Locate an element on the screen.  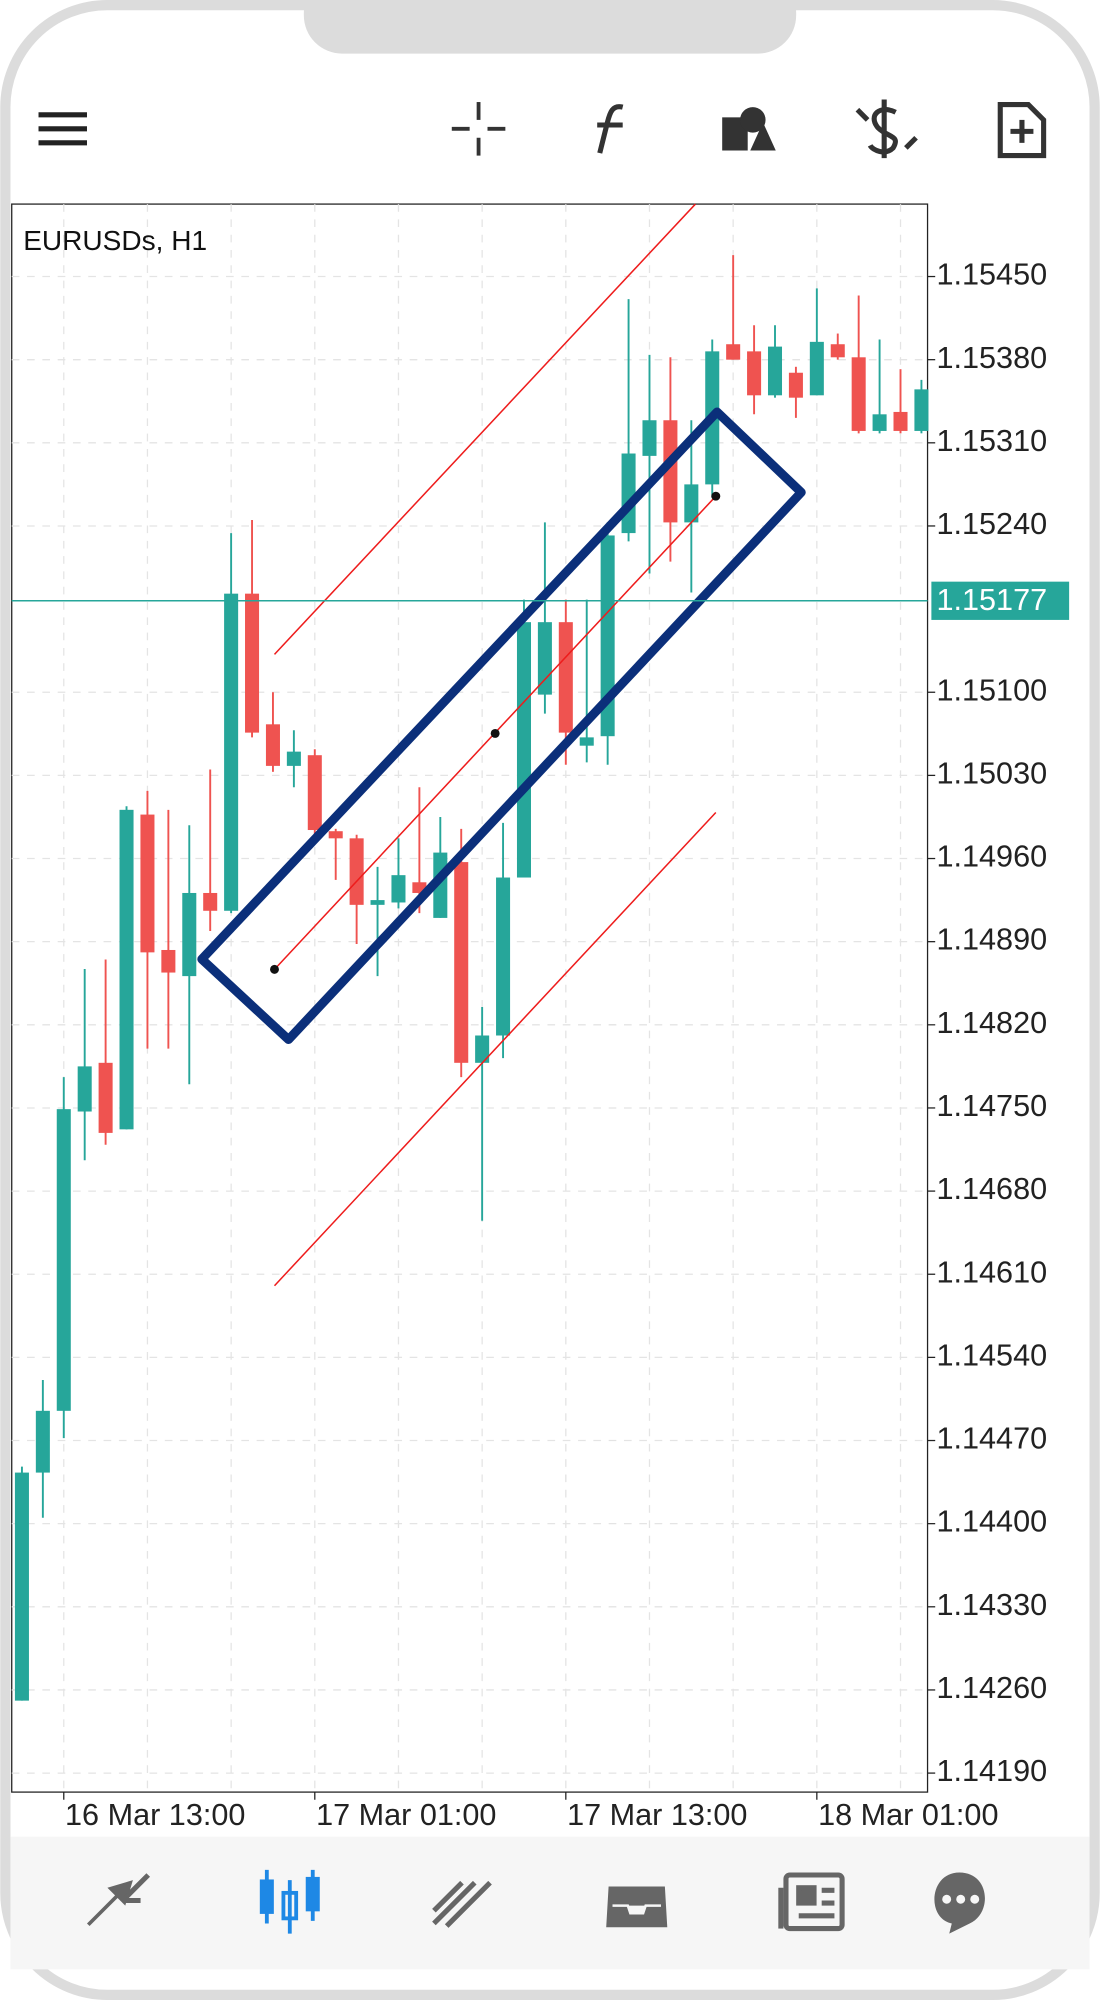
current-price-label: 1.15177 is located at coordinates (991, 600).